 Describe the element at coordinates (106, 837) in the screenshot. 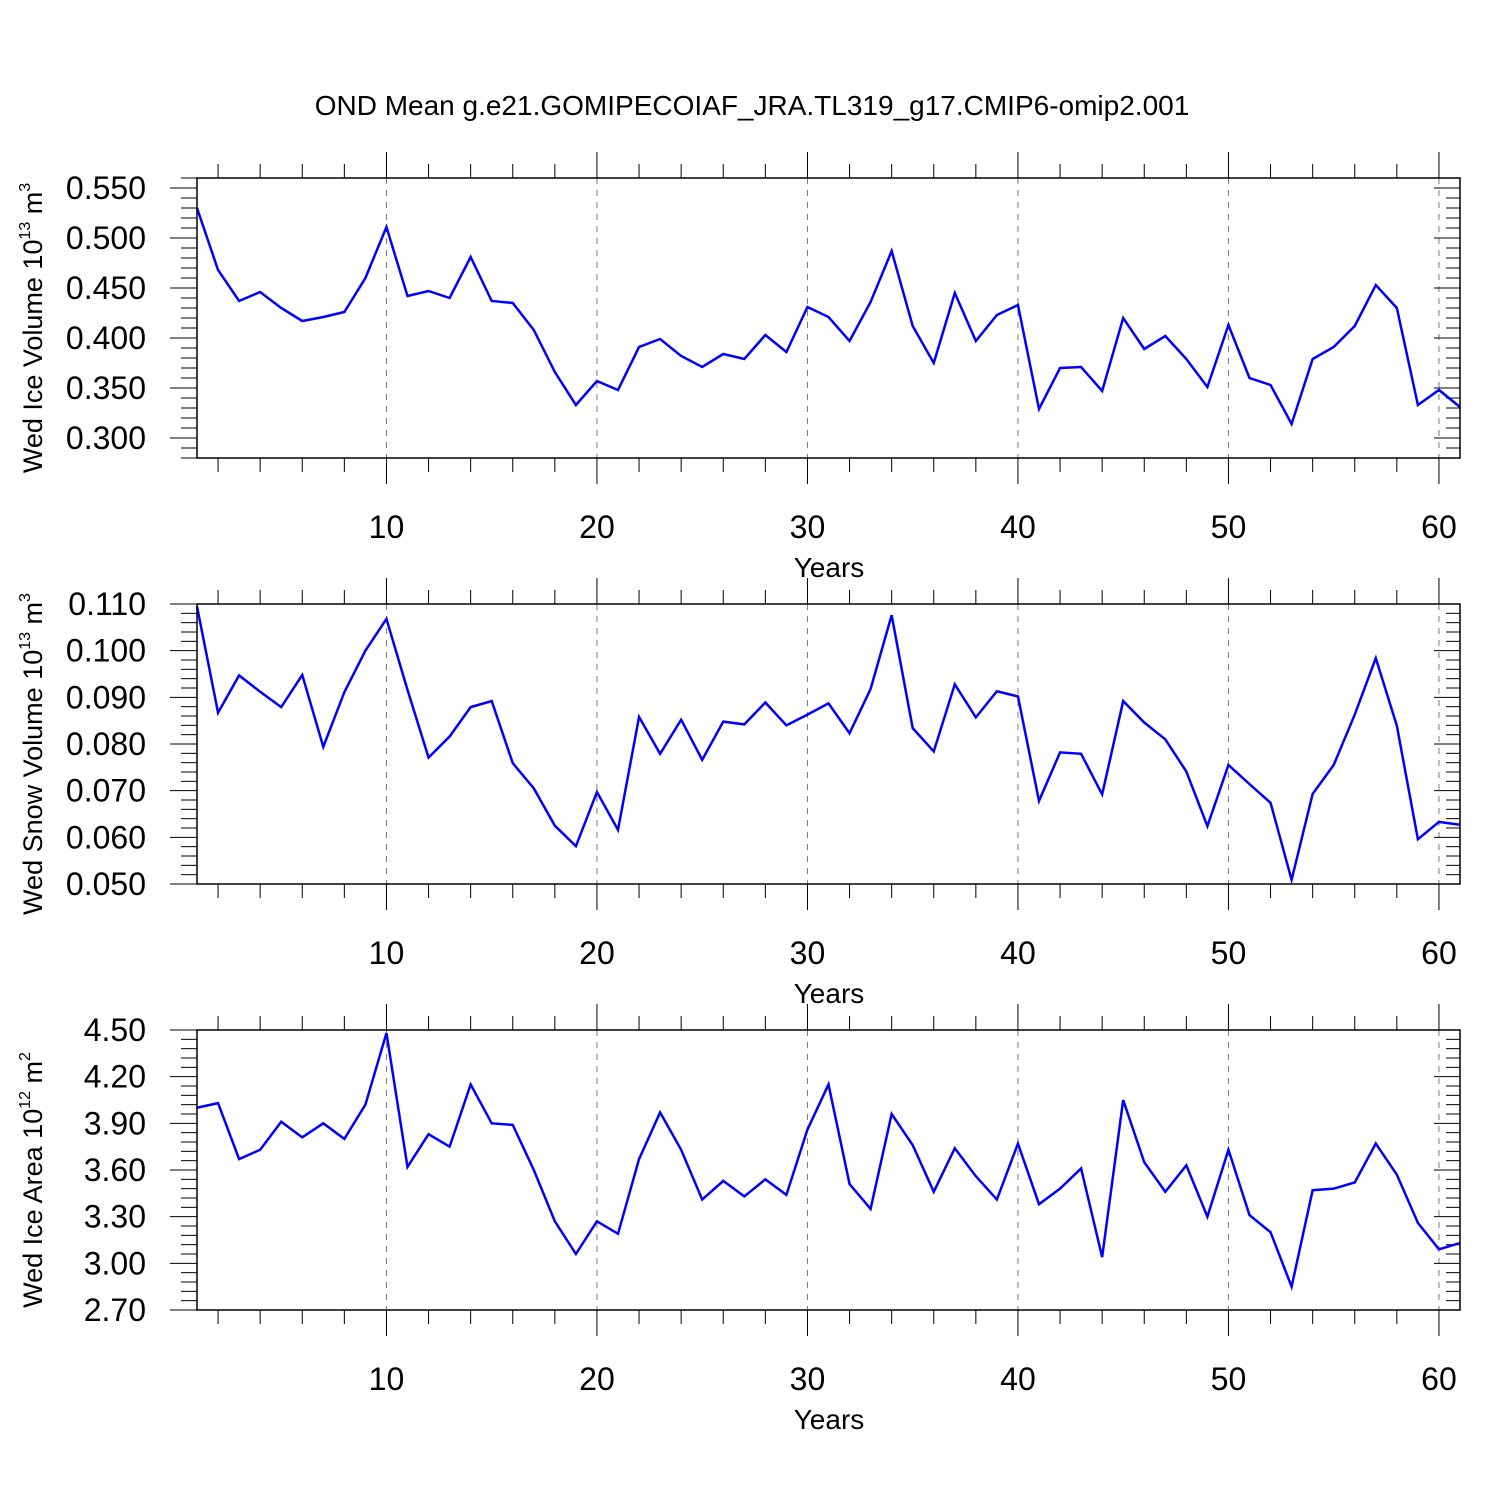

I see `y-tick-label: 0.060` at that location.